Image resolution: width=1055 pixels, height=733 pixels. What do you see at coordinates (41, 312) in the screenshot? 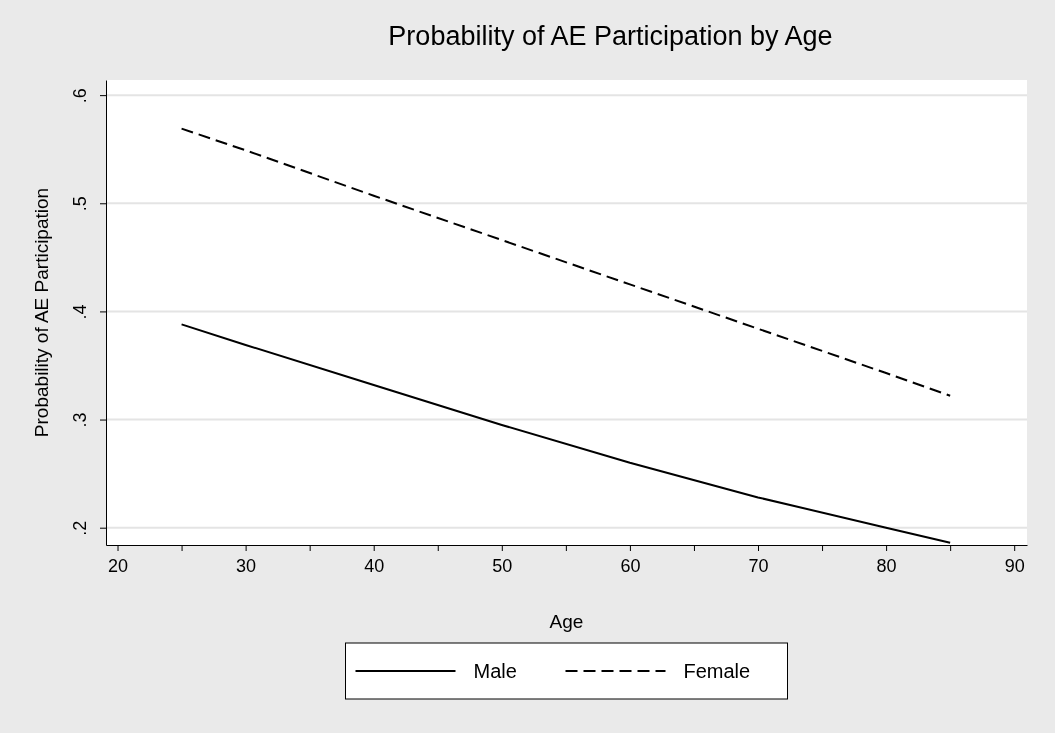
I see `y-axis-title: Probability of AE Participation` at bounding box center [41, 312].